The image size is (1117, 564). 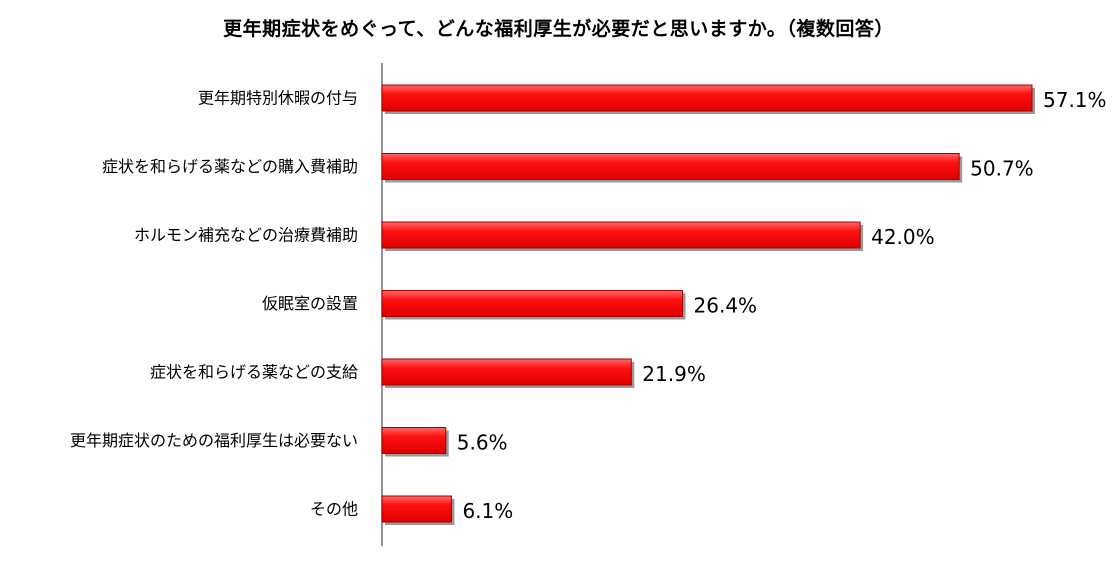 I want to click on category-label: ホルモン補充などの治療費補助, so click(x=246, y=235).